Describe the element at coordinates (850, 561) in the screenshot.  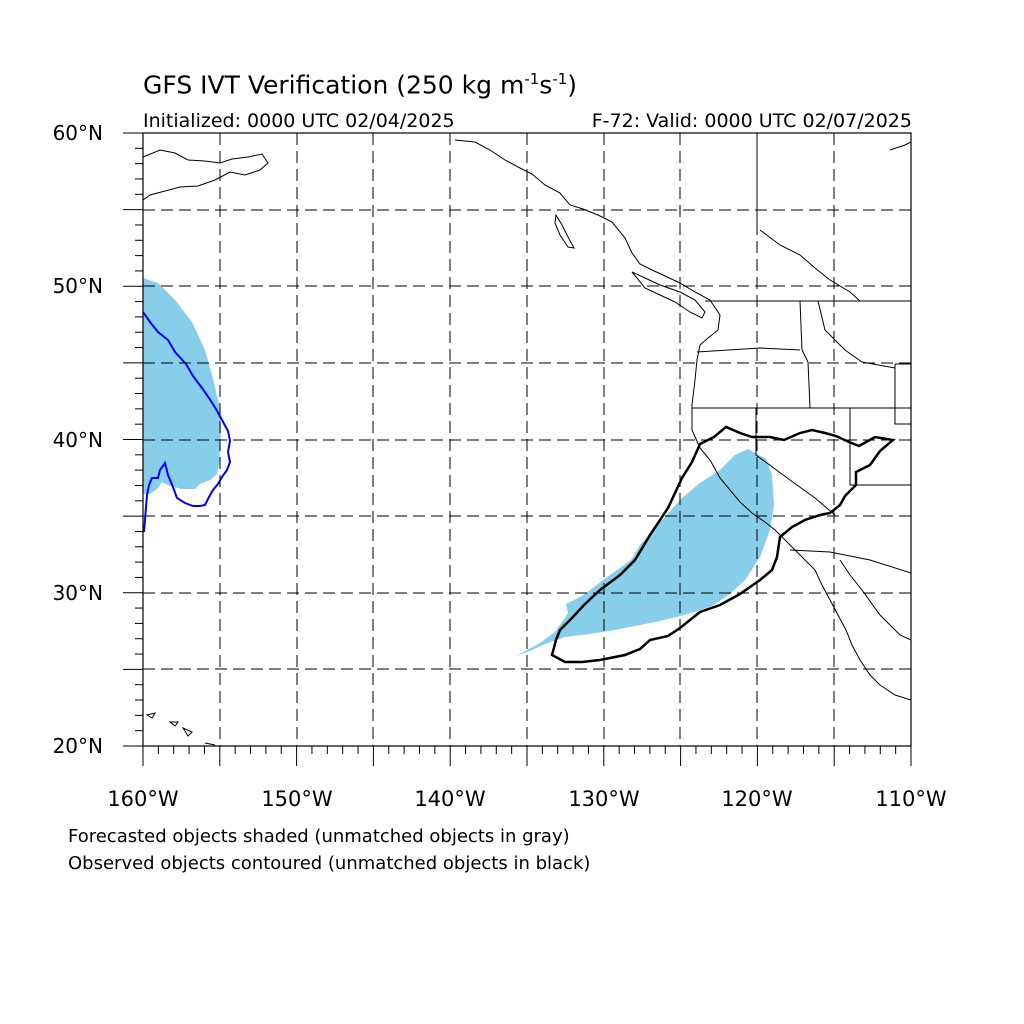
I see `border-us-mexico` at that location.